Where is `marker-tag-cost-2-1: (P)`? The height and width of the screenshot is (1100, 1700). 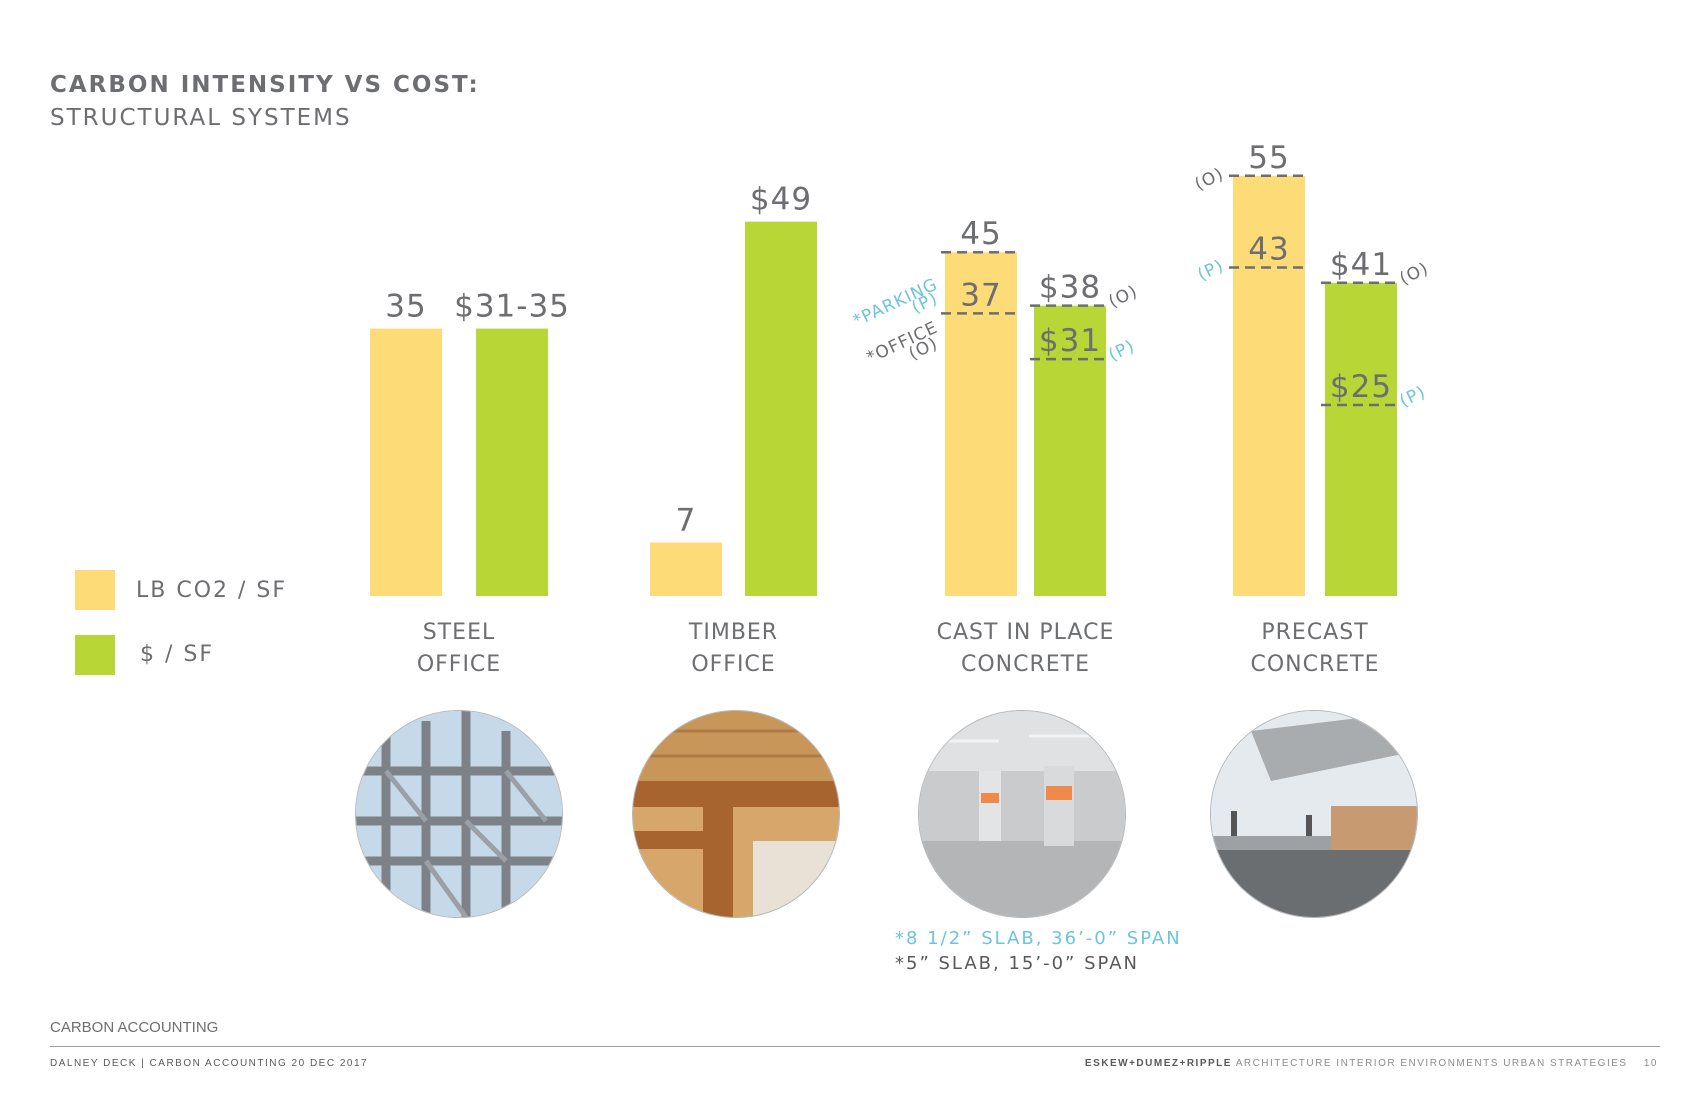
marker-tag-cost-2-1: (P) is located at coordinates (1122, 350).